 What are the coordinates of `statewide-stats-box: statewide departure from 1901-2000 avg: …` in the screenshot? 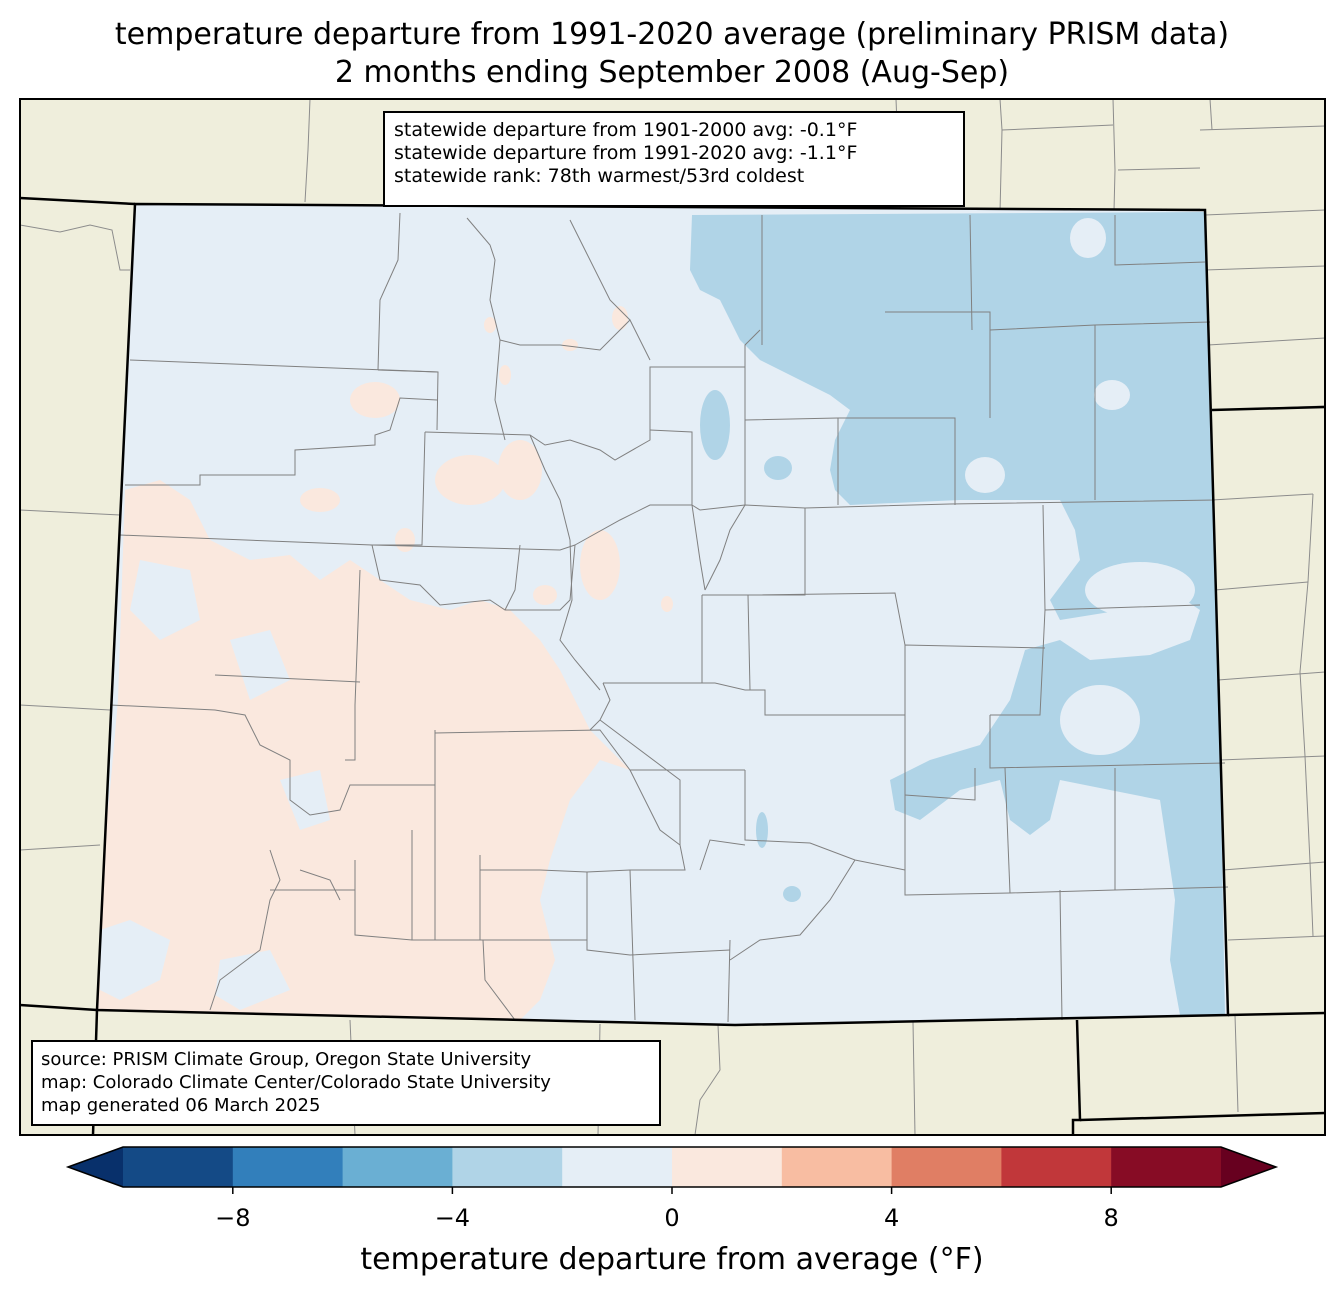 It's located at (674, 159).